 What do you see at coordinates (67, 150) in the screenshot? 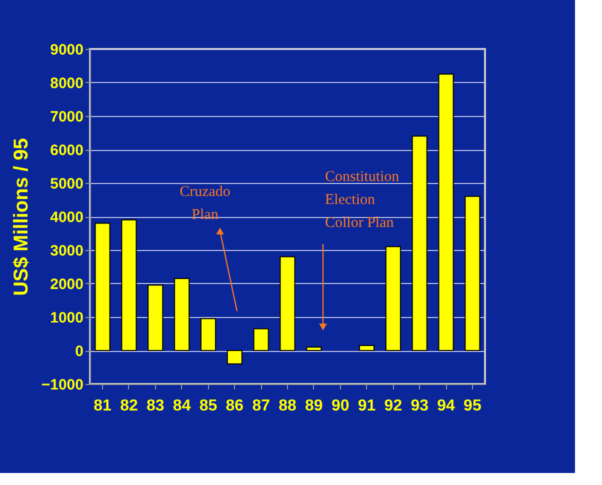
I see `y-tick-label: 6000` at bounding box center [67, 150].